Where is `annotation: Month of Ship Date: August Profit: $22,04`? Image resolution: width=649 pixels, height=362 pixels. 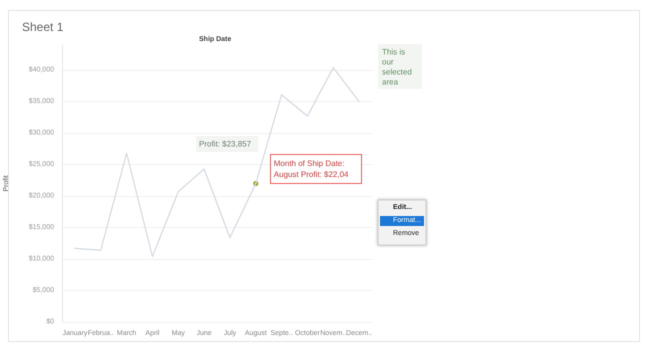
annotation: Month of Ship Date: August Profit: $22,04 is located at coordinates (311, 168).